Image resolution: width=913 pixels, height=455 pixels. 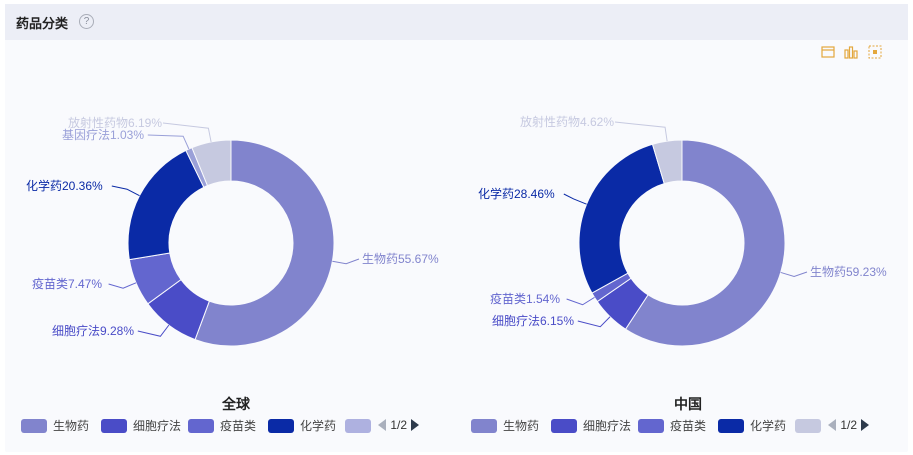 I want to click on slice-label: 生物药55.67%, so click(x=400, y=259).